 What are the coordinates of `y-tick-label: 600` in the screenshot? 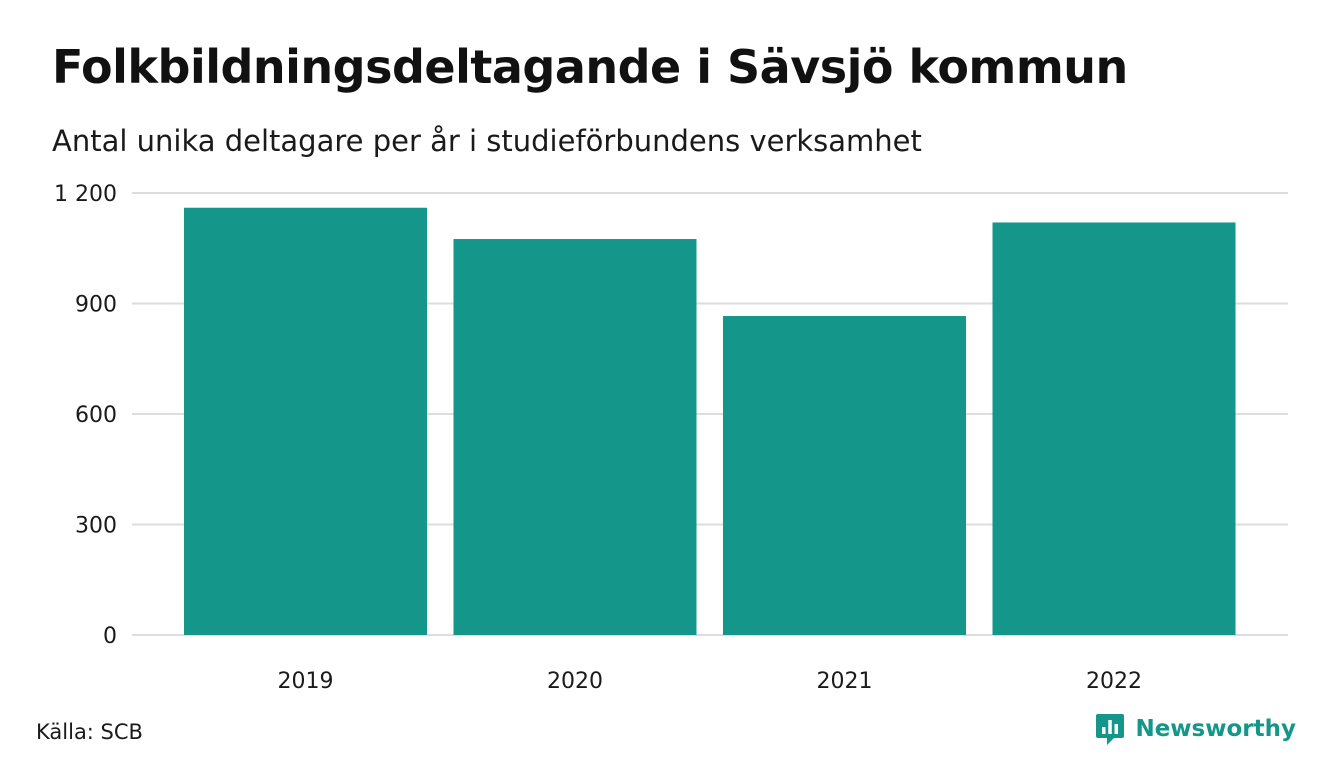 It's located at (96, 415).